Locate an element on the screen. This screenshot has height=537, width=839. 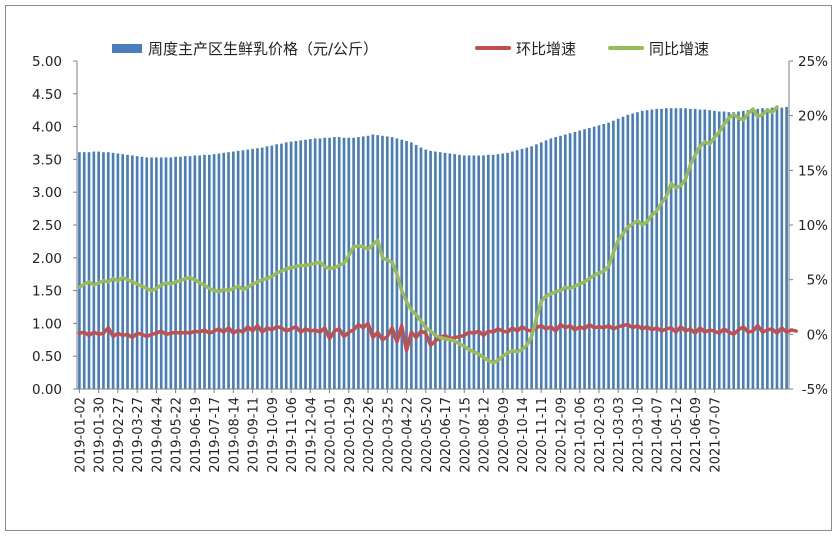
x-tick-label: 2019-03-27 is located at coordinates (138, 435).